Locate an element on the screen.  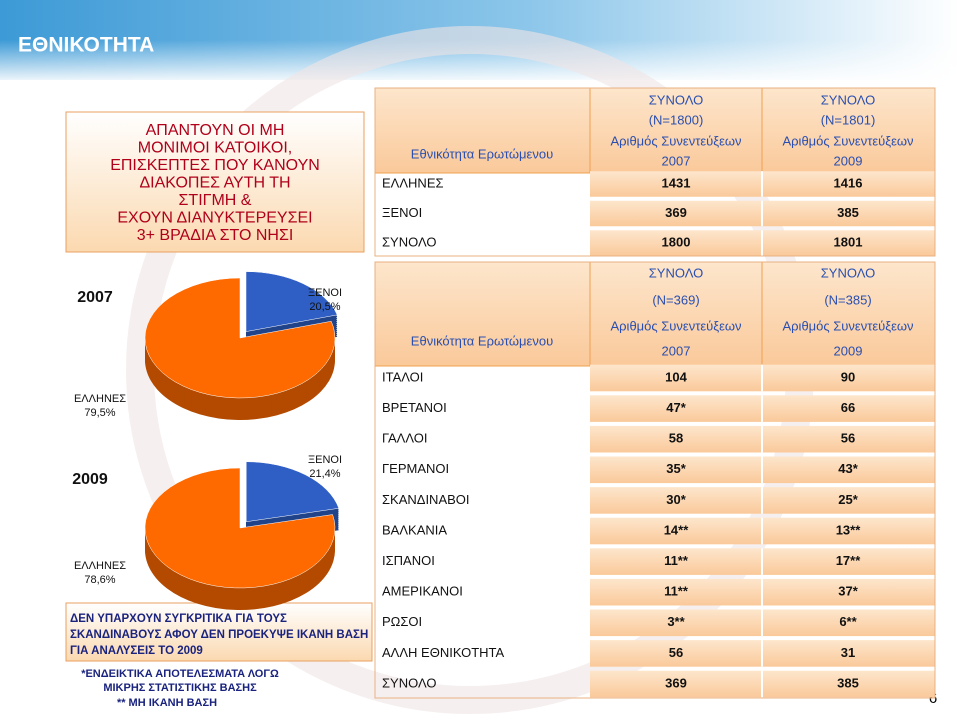
table-border is located at coordinates (655, 172).